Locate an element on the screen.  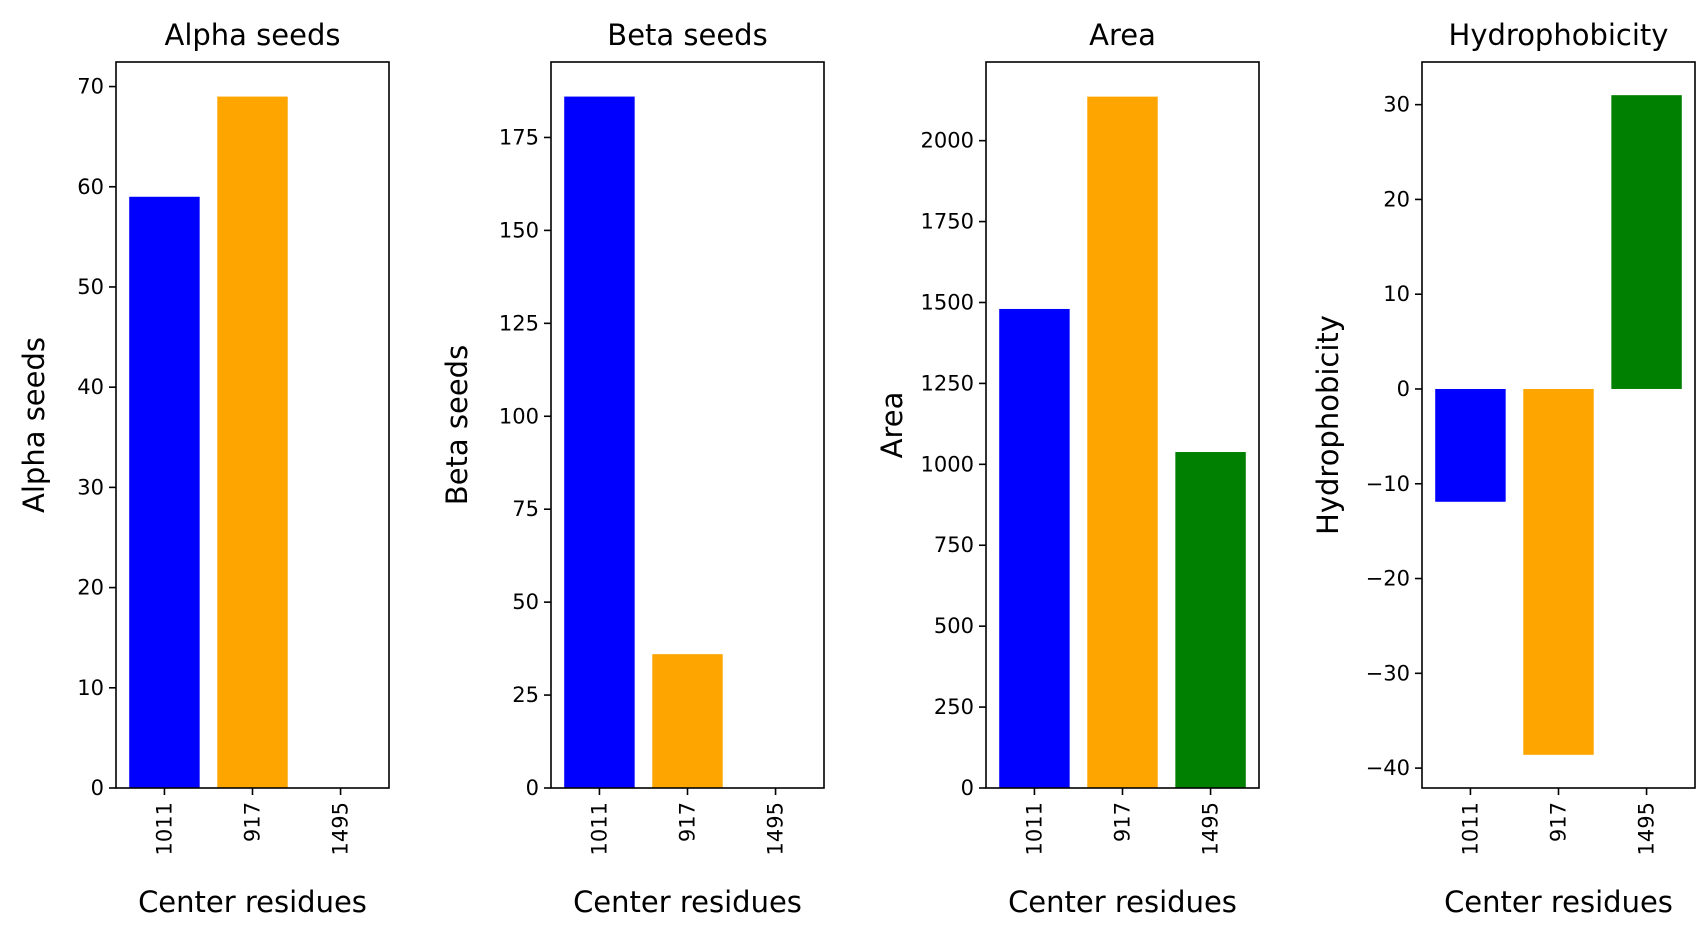
y-tick-label: 750 is located at coordinates (954, 545).